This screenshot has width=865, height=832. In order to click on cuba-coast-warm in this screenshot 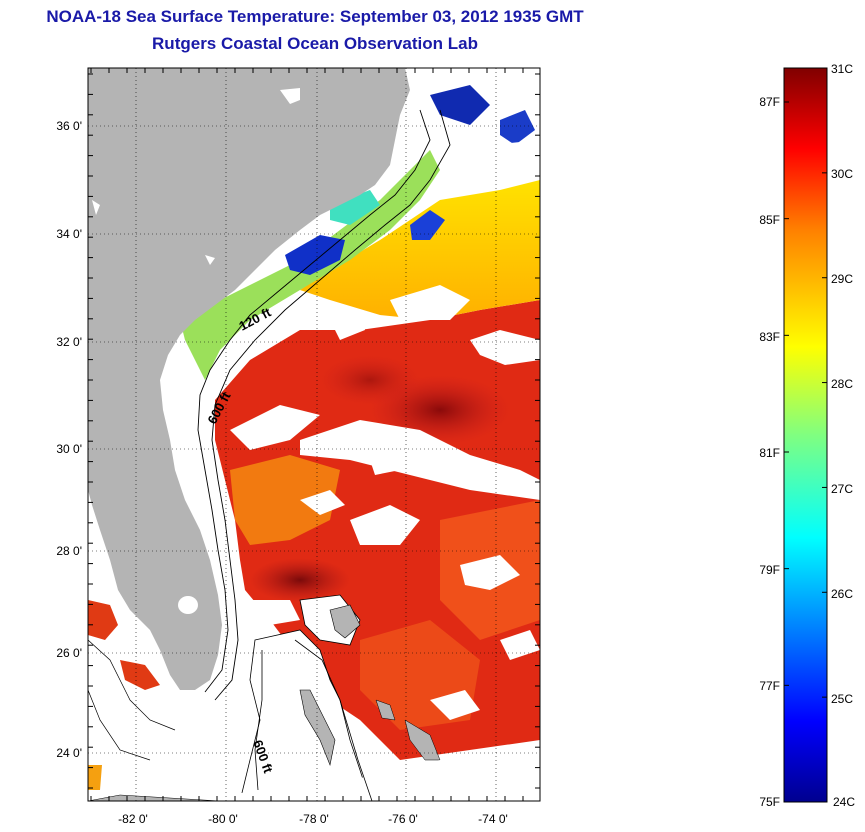, I will do `click(264, 780)`.